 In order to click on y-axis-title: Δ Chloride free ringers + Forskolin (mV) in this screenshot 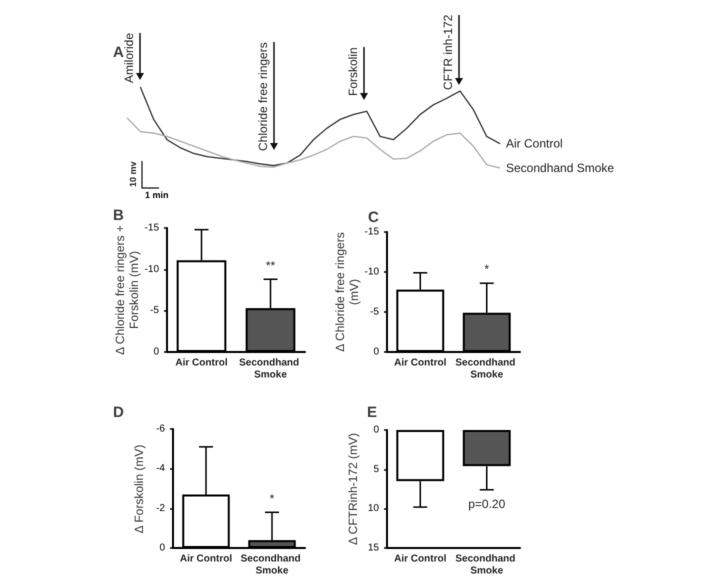, I will do `click(127, 290)`.